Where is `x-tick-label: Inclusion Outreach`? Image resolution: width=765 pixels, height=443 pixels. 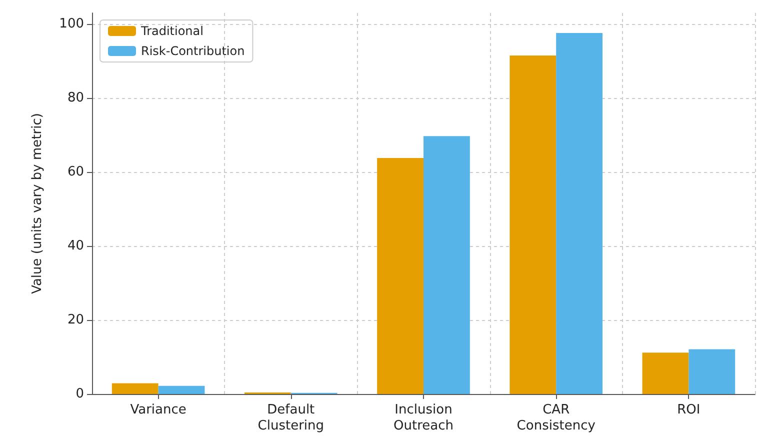 x-tick-label: Inclusion Outreach is located at coordinates (424, 418).